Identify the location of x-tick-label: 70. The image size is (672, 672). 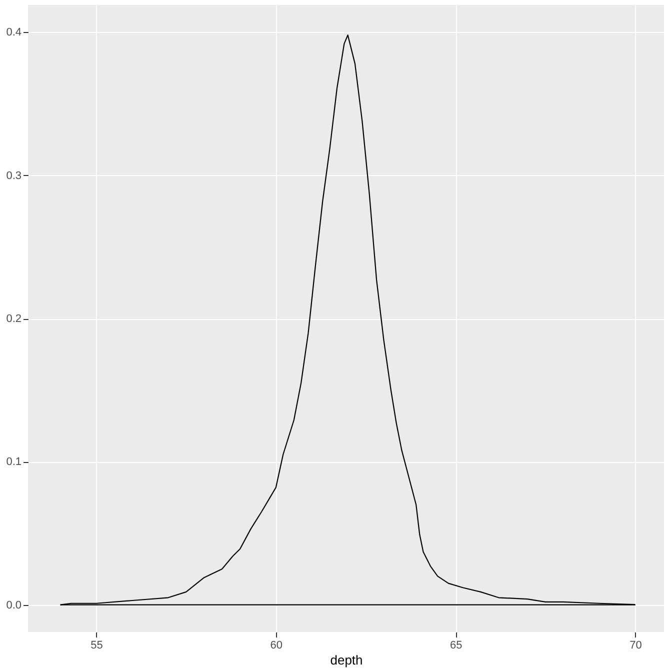
(636, 646).